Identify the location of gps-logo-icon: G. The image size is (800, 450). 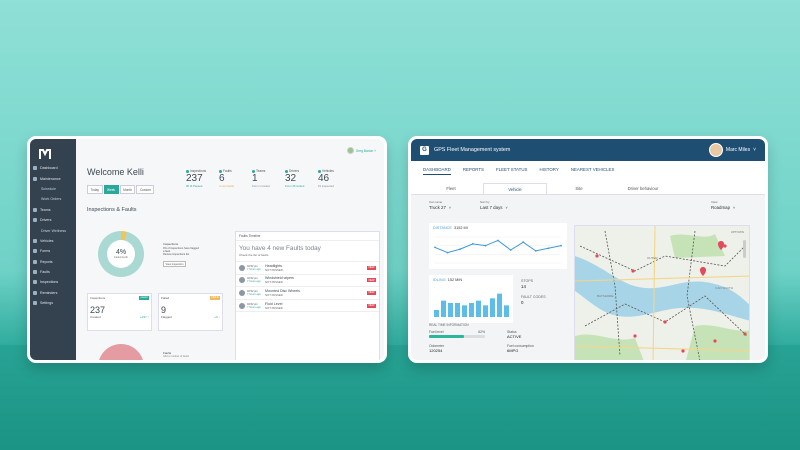
(424, 150).